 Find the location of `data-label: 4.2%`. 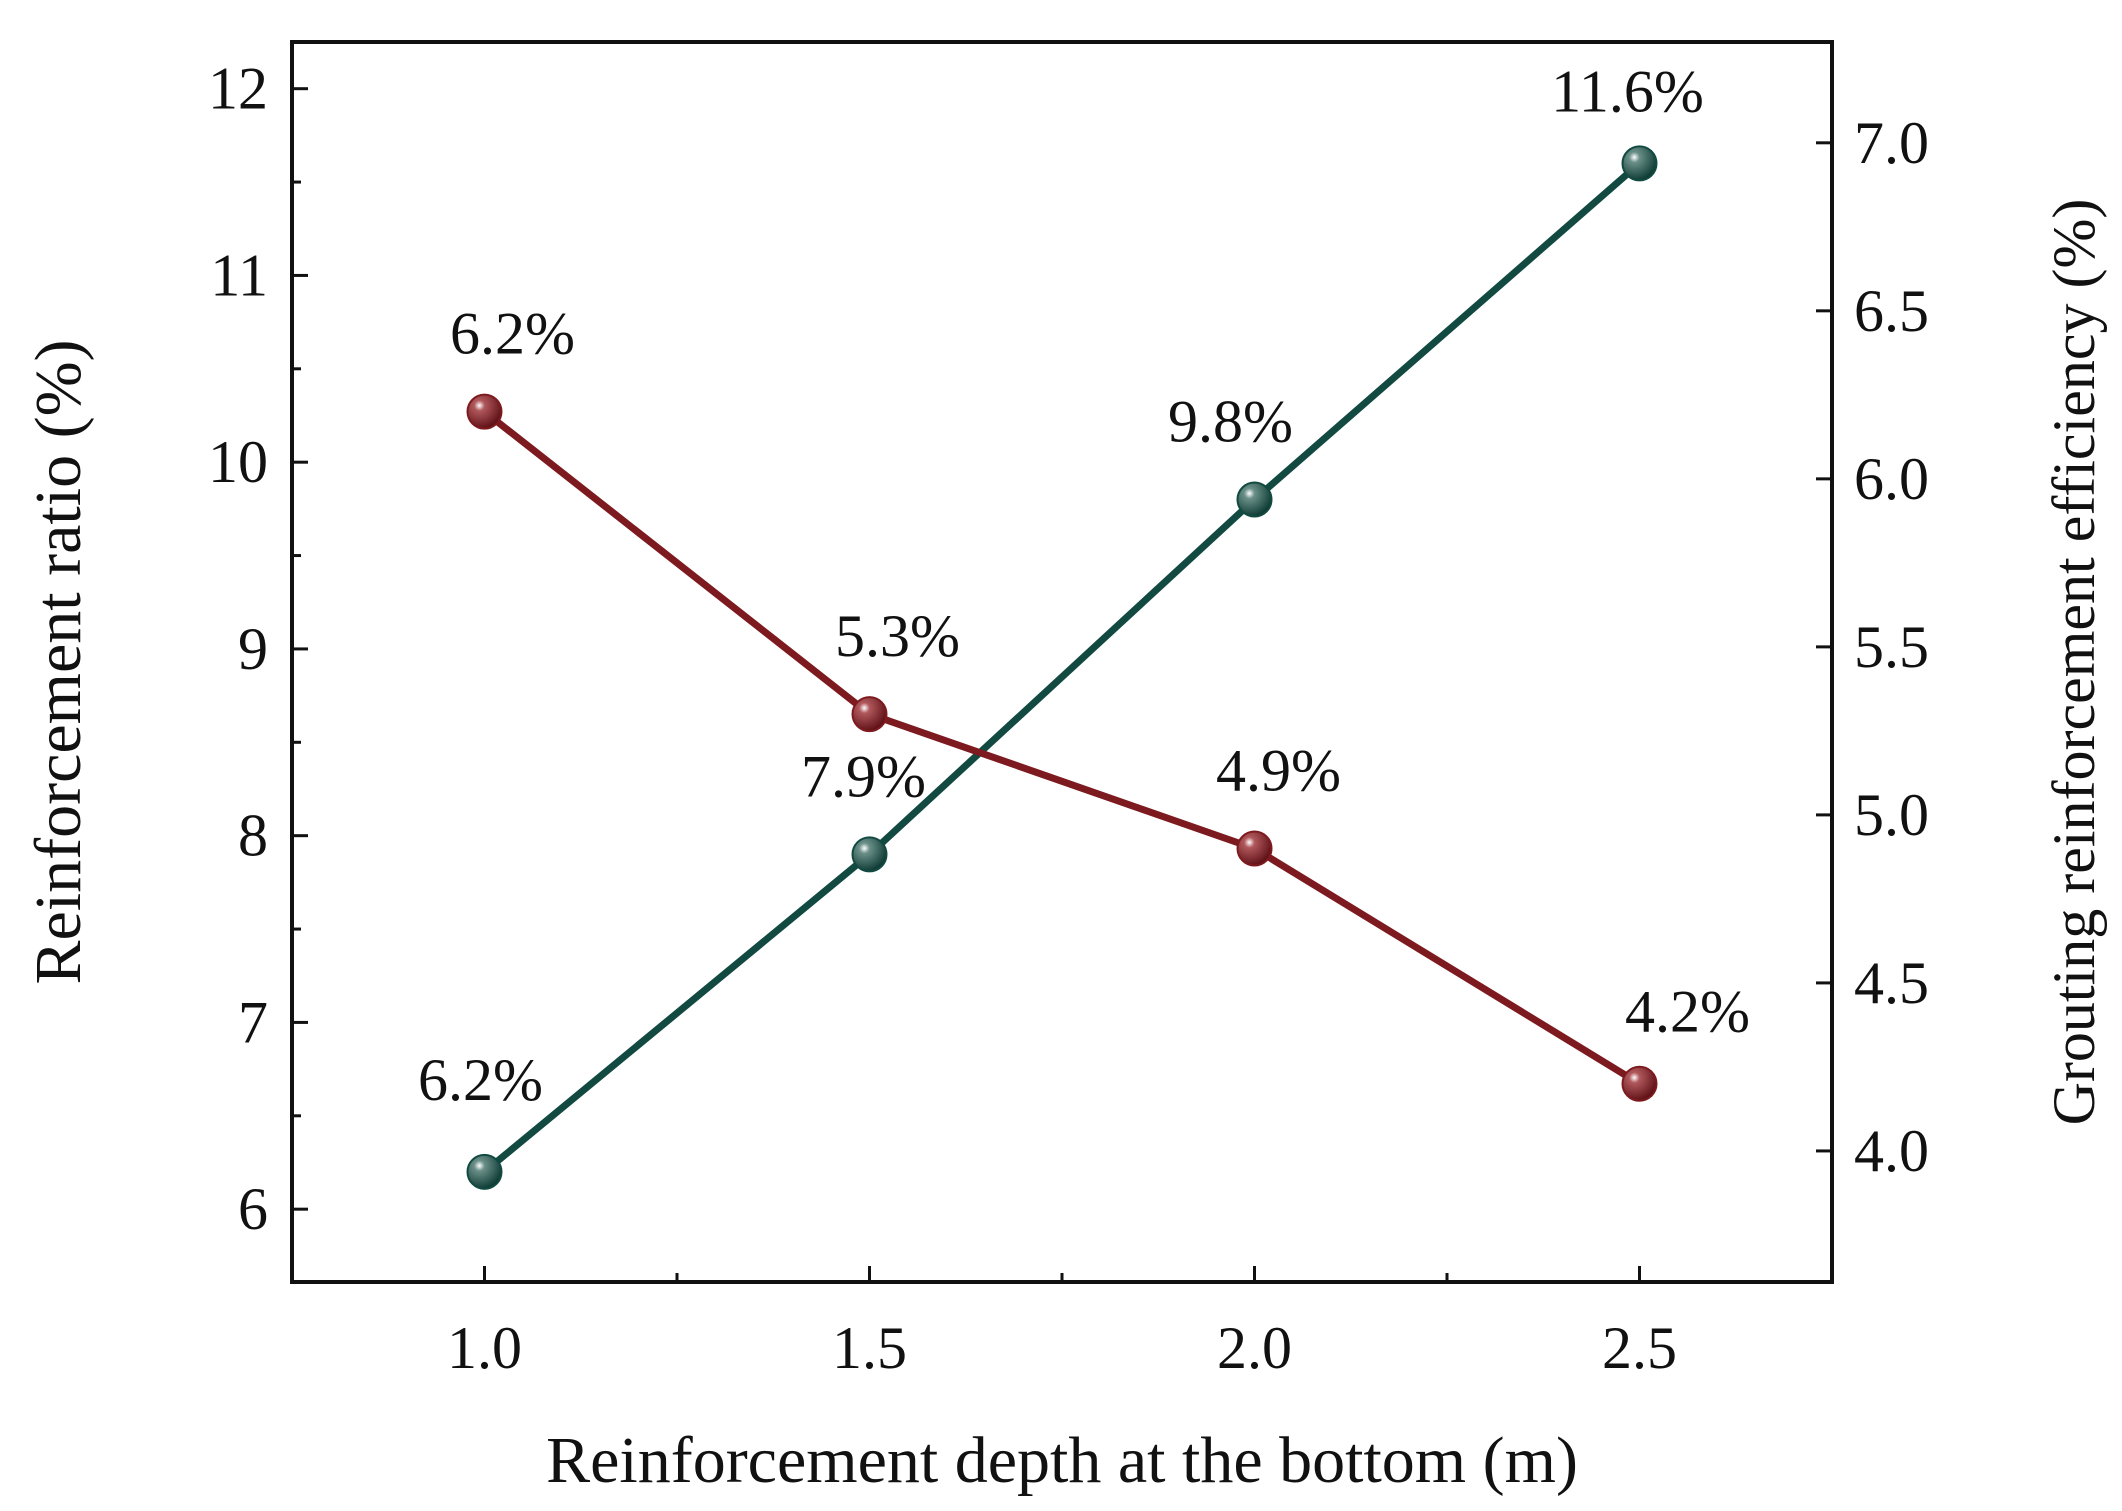

data-label: 4.2% is located at coordinates (1687, 1012).